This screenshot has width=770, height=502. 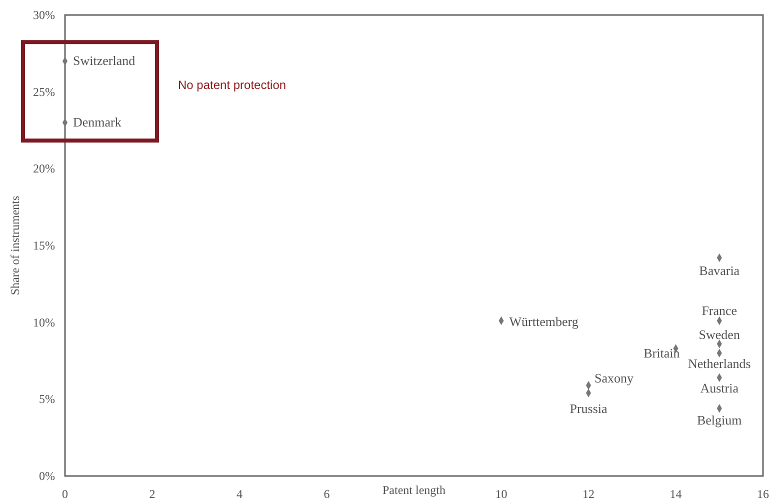 I want to click on y-tick-label: 5%, so click(x=47, y=399).